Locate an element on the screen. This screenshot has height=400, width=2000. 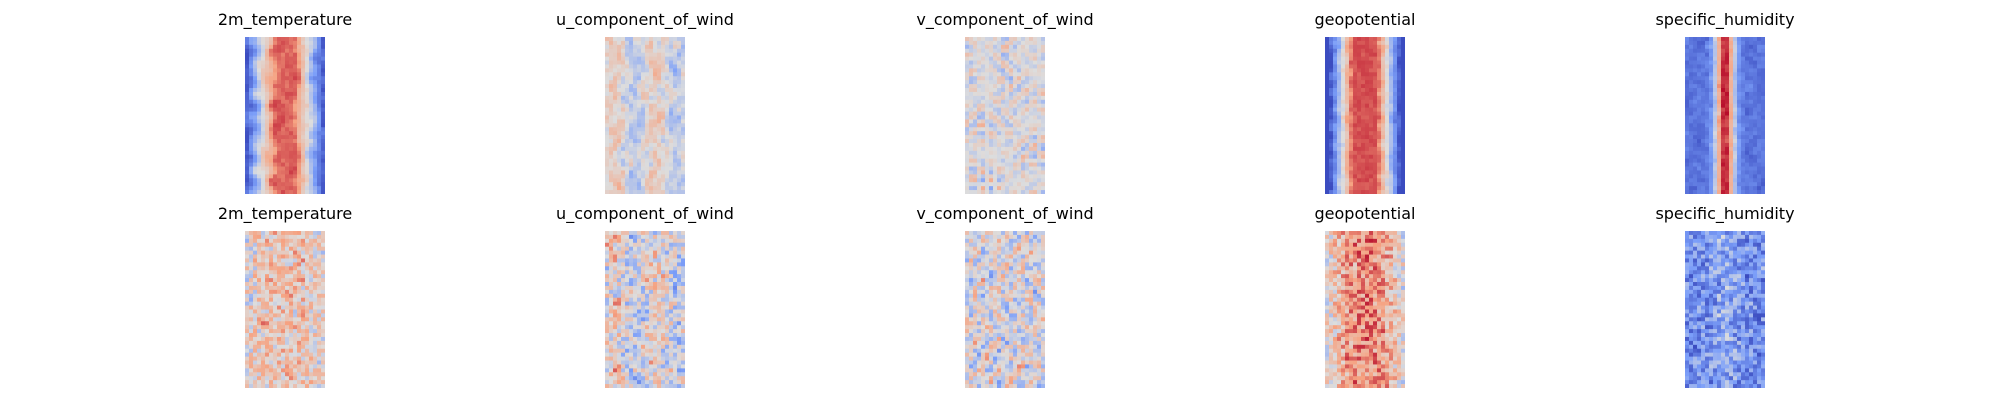
panel-title-r0-c4: specific_humidity is located at coordinates (1725, 19).